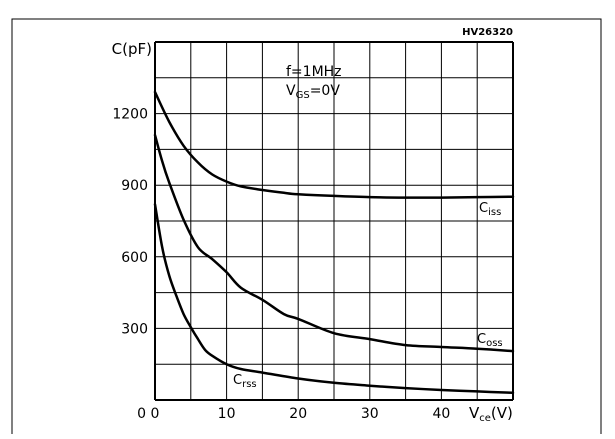 The image size is (615, 439). I want to click on x-tick-label: 20, so click(298, 414).